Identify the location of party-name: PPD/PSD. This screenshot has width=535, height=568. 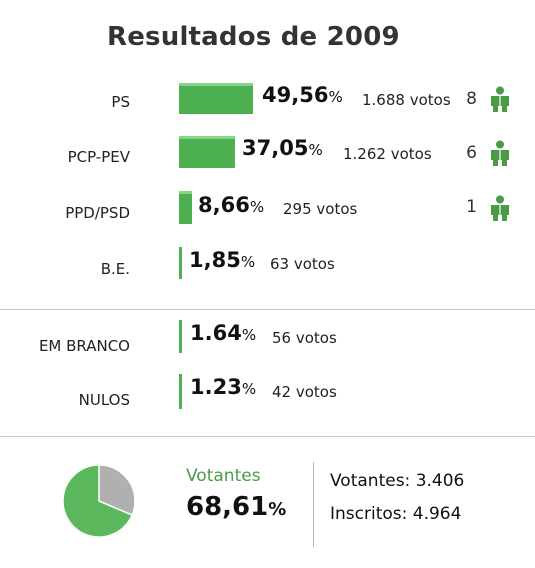
(97, 213).